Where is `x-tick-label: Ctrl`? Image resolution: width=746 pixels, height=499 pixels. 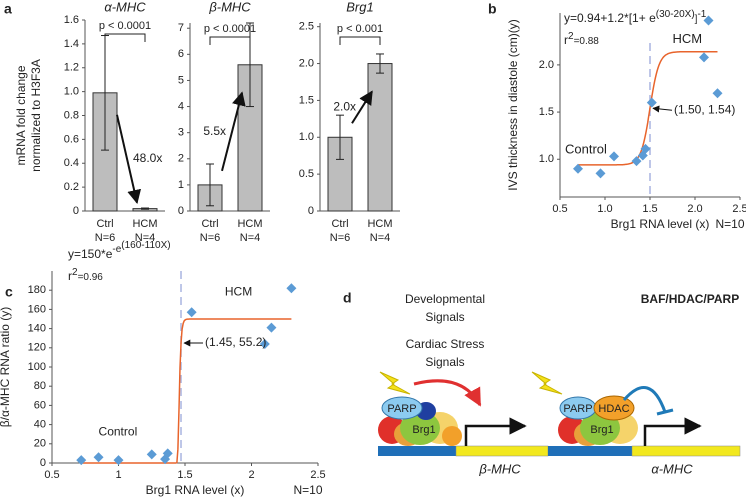
x-tick-label: Ctrl is located at coordinates (209, 224).